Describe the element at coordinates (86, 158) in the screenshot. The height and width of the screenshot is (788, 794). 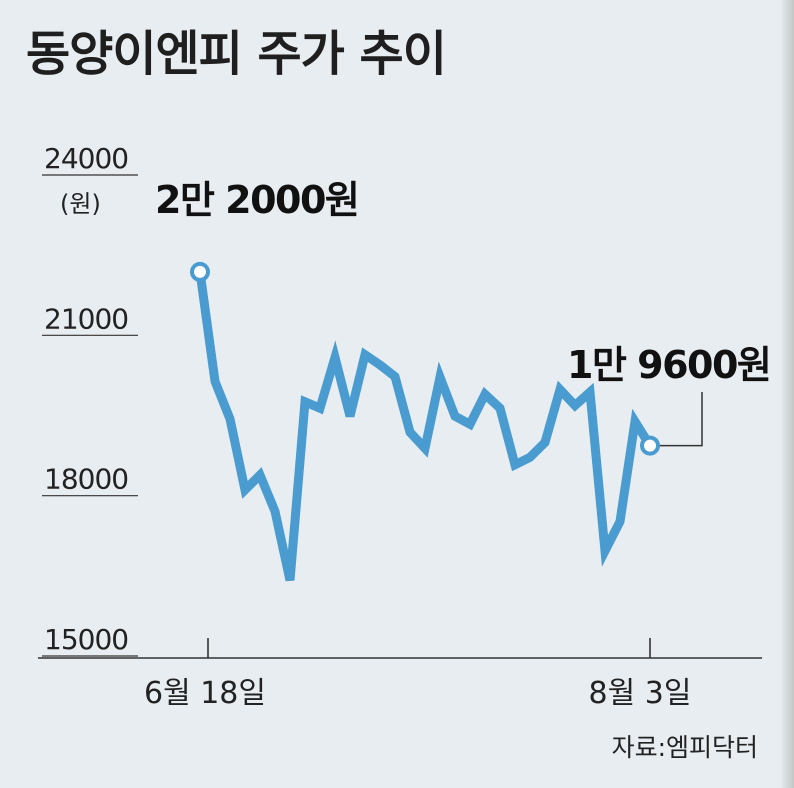
I see `y-tick-label: 24000` at that location.